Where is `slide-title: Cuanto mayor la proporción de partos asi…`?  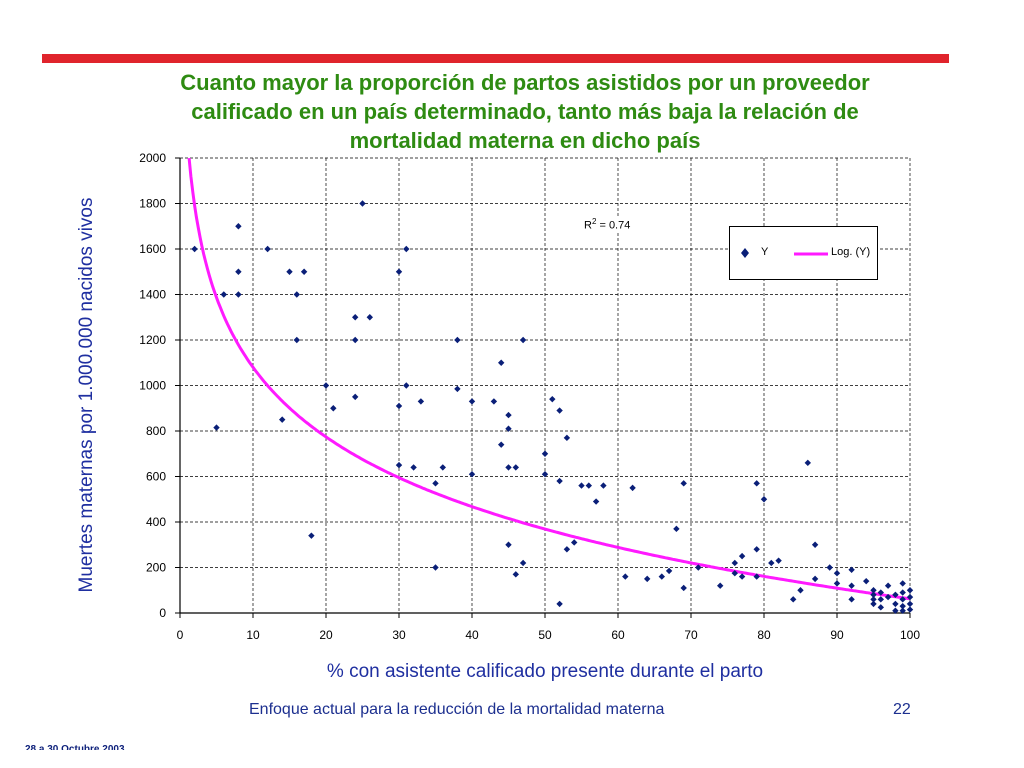 slide-title: Cuanto mayor la proporción de partos asi… is located at coordinates (525, 111).